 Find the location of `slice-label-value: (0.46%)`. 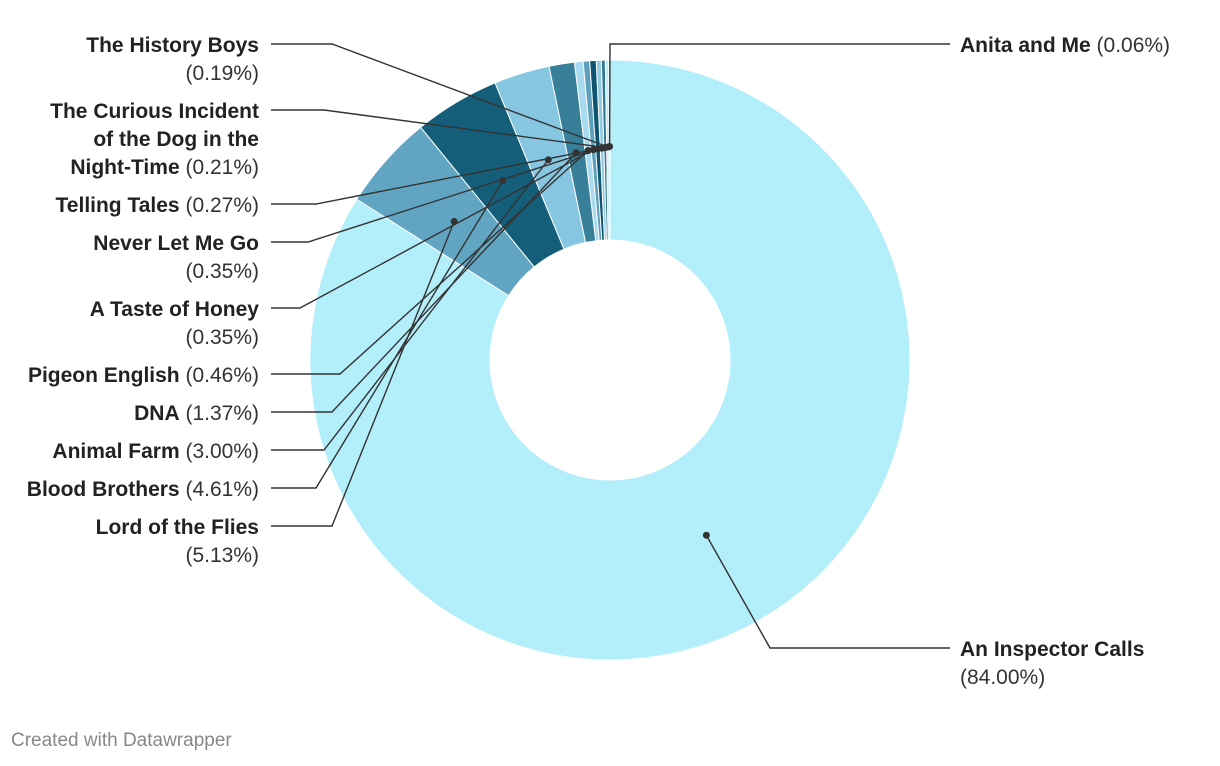

slice-label-value: (0.46%) is located at coordinates (219, 375).